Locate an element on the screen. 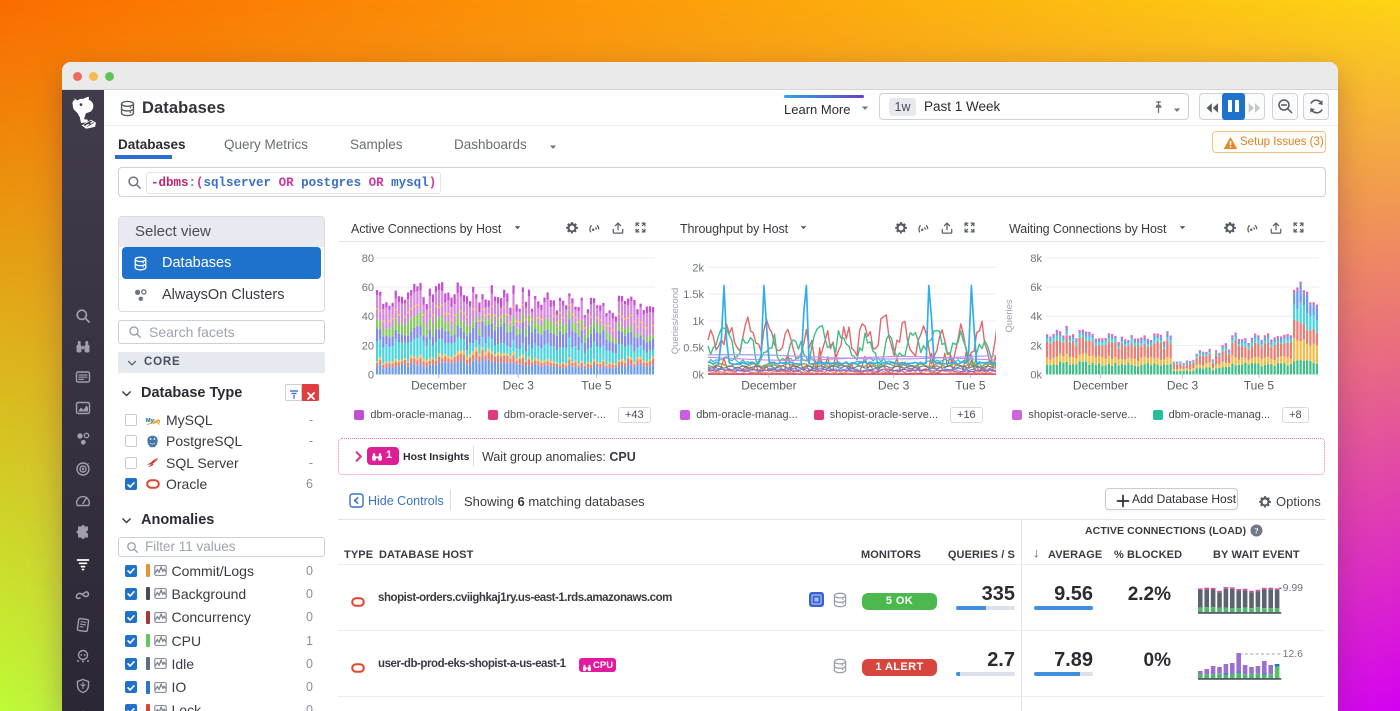 This screenshot has height=711, width=1400. svg-text: My is located at coordinates (150, 421).